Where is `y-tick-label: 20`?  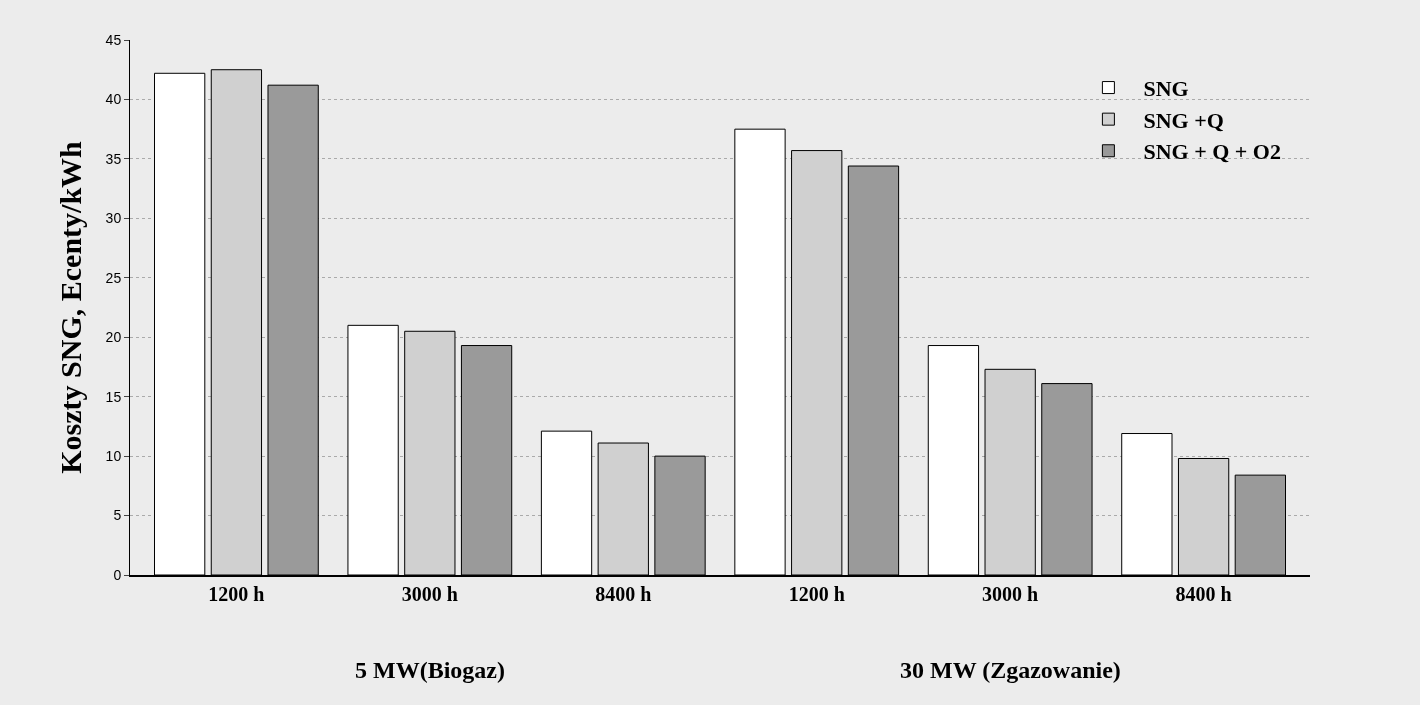
y-tick-label: 20 is located at coordinates (113, 337).